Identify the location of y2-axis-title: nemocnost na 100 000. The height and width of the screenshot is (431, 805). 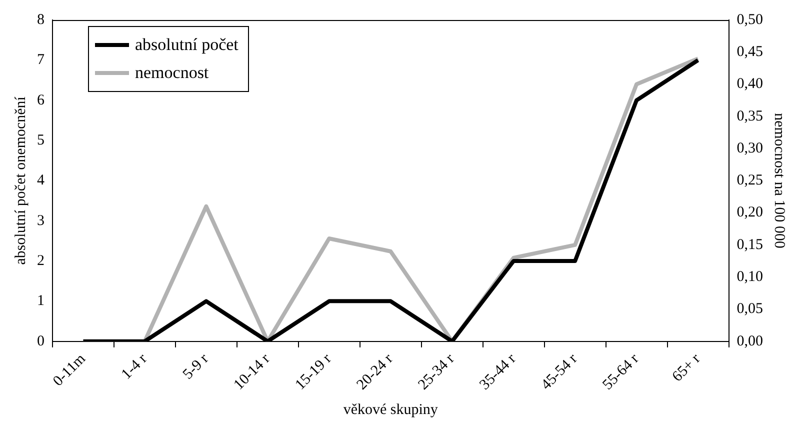
(779, 180).